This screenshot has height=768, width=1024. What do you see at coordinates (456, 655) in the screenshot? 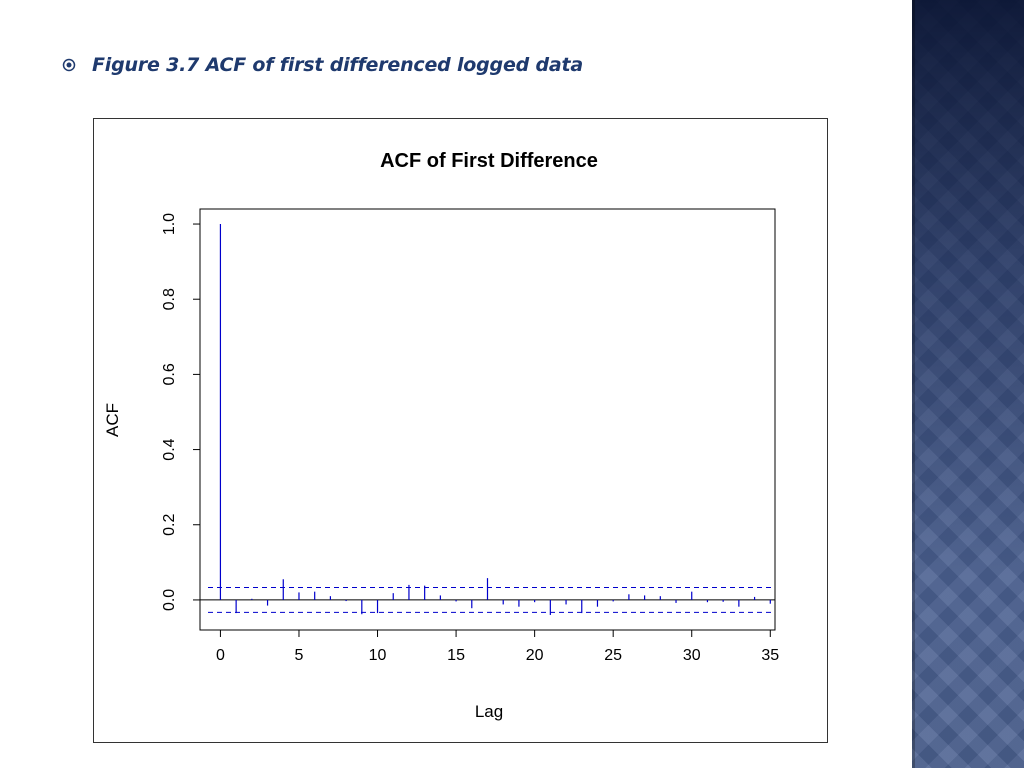
I see `x-tick-label-15: 15` at bounding box center [456, 655].